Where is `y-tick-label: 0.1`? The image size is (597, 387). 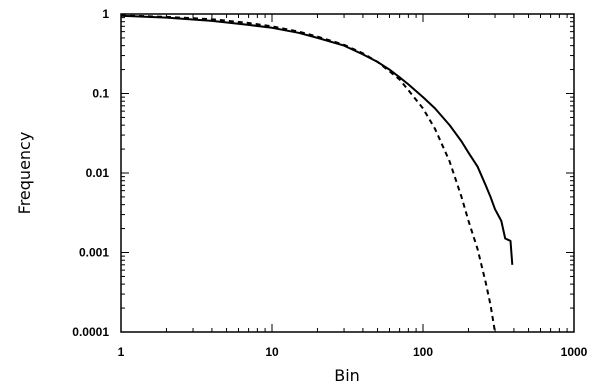 y-tick-label: 0.1 is located at coordinates (100, 94).